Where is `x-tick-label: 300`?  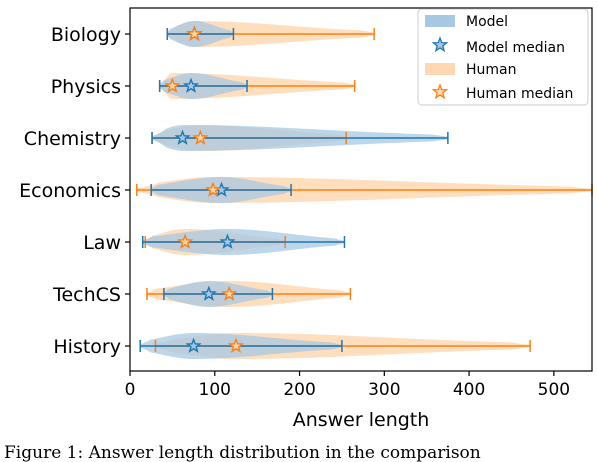
x-tick-label: 300 is located at coordinates (384, 390).